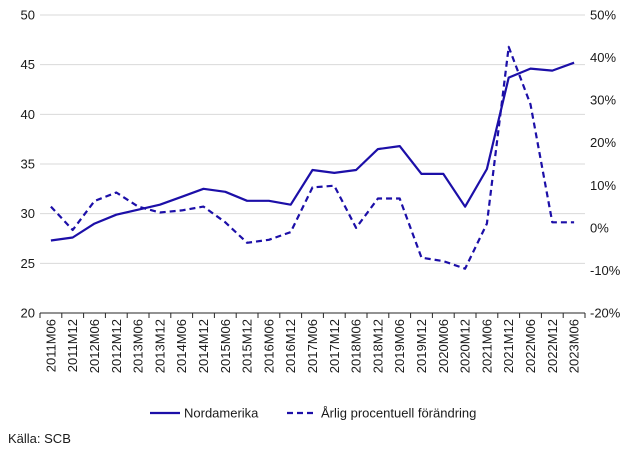 The height and width of the screenshot is (456, 641). Describe the element at coordinates (603, 100) in the screenshot. I see `right-tick-label: 30%` at that location.